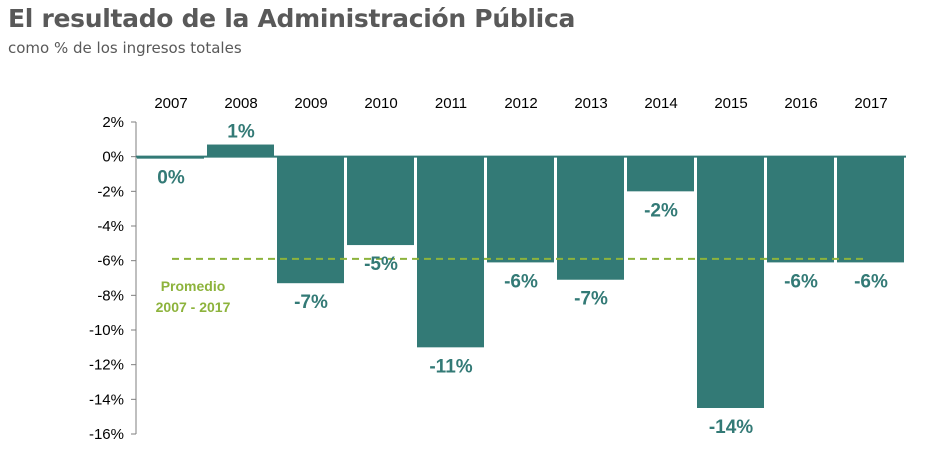  Describe the element at coordinates (170, 103) in the screenshot. I see `x-category-label: 2007` at that location.